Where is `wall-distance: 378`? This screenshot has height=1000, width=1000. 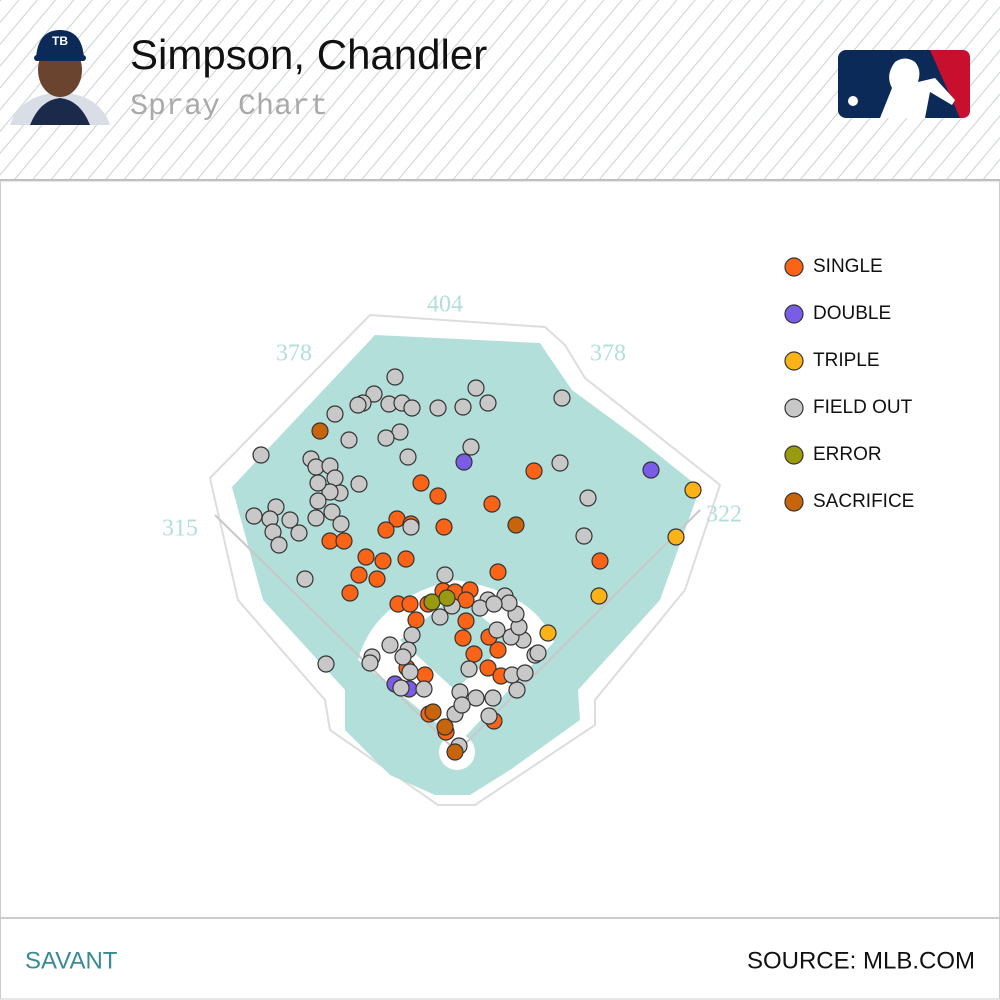 wall-distance: 378 is located at coordinates (294, 354).